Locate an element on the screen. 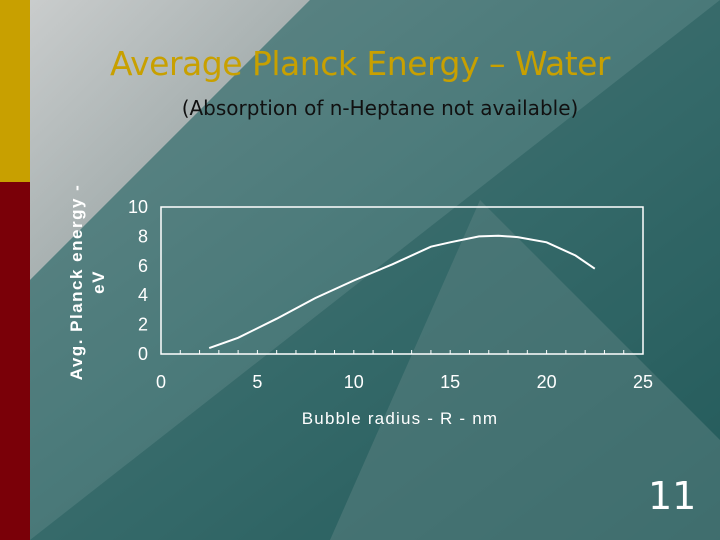  x-tick-label: 5 is located at coordinates (257, 382).